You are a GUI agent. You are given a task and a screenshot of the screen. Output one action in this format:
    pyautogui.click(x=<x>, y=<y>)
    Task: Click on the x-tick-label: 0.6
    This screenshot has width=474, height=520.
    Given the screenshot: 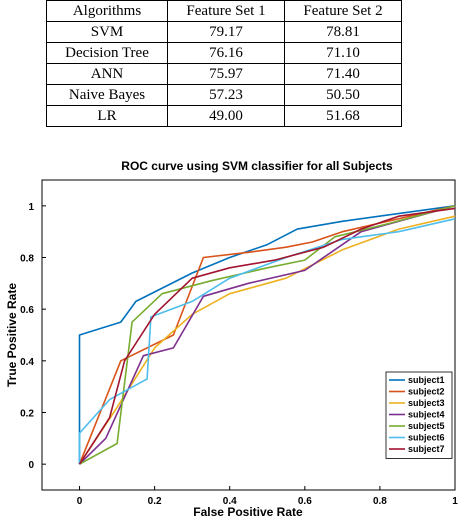 What is the action you would take?
    pyautogui.click(x=305, y=501)
    